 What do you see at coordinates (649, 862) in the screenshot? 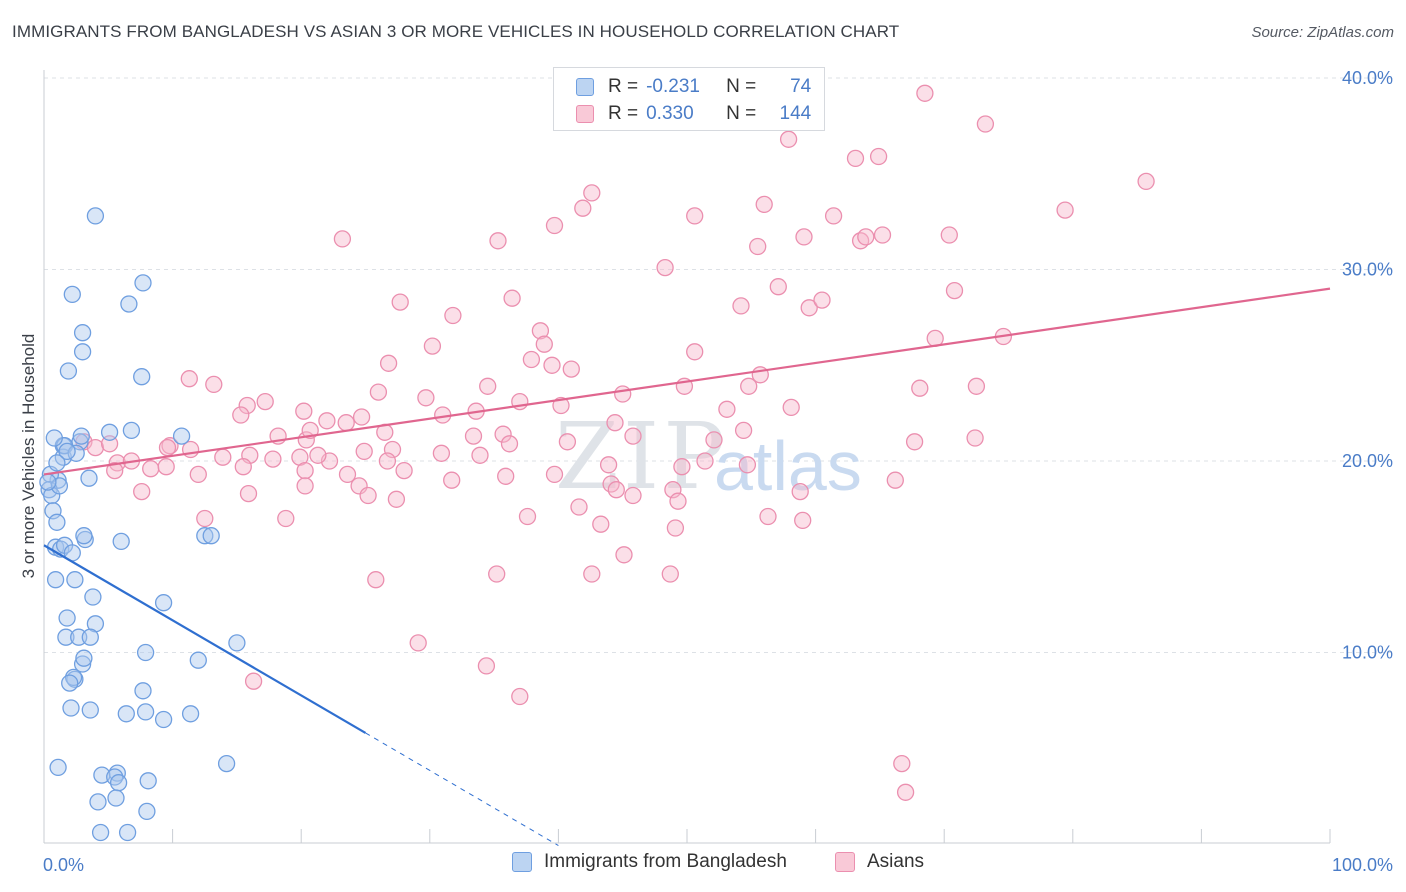
I see `legend-item-bangladesh: Immigrants from Bangladesh` at bounding box center [649, 862].